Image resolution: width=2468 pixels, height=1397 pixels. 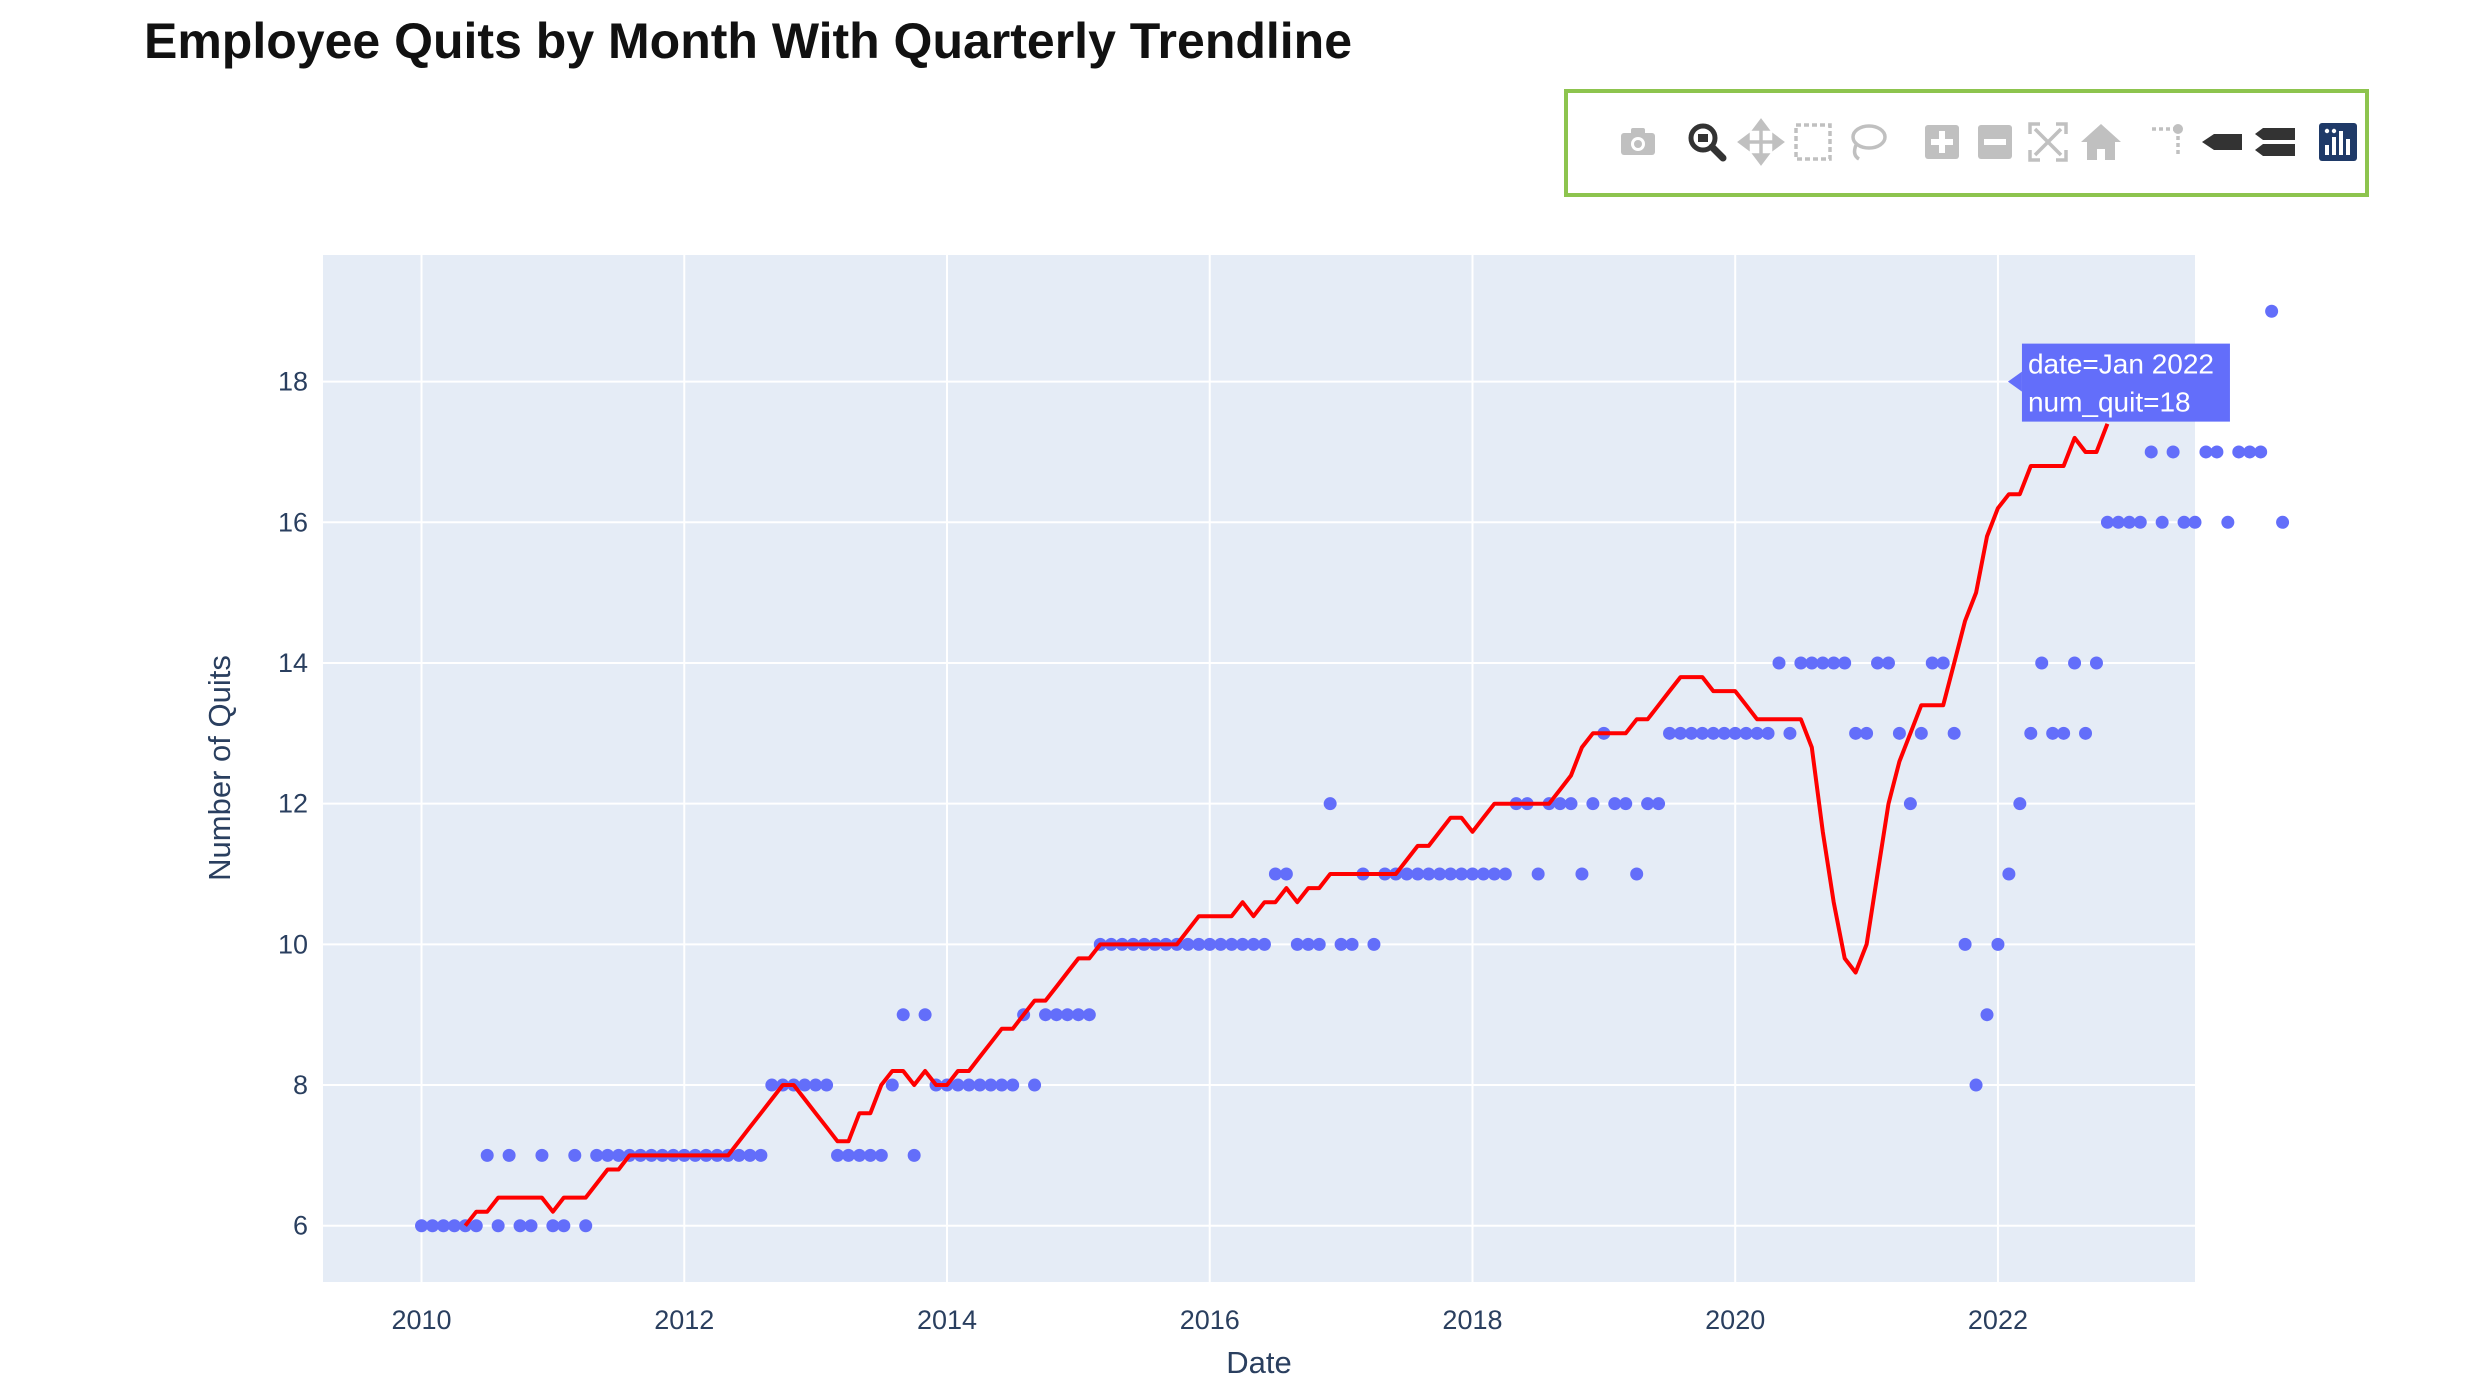 I want to click on spike-lines-icon, so click(x=2169, y=142).